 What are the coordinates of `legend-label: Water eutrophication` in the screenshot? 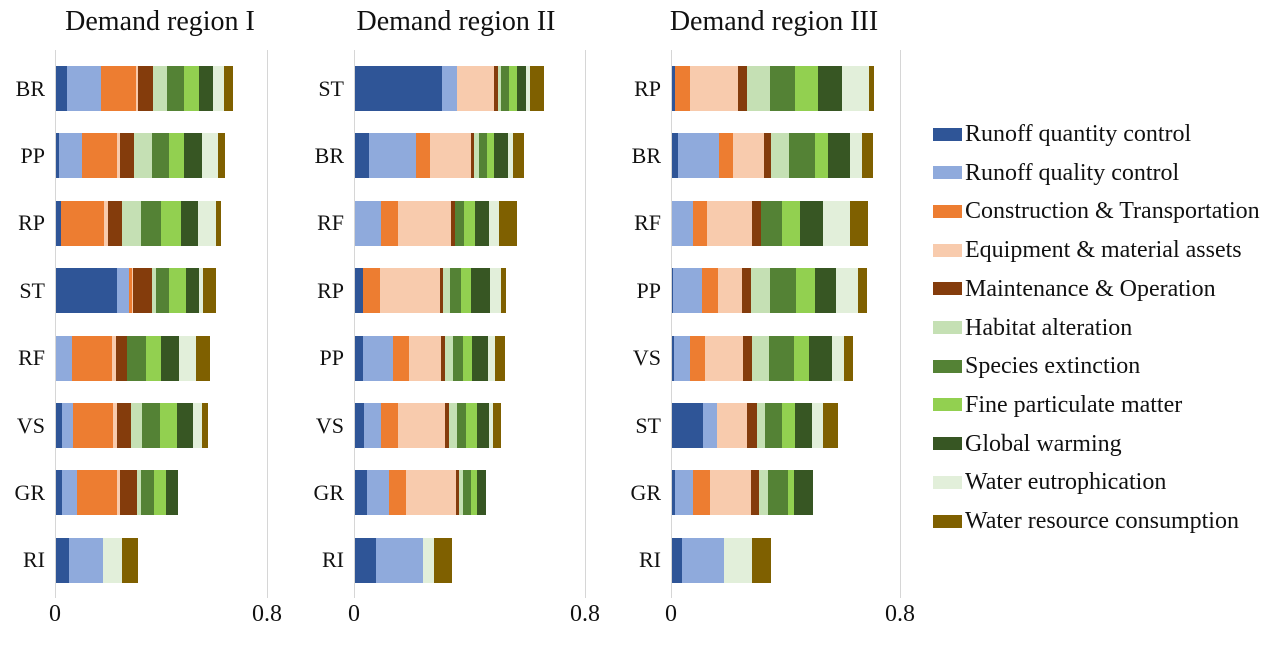 It's located at (1066, 482).